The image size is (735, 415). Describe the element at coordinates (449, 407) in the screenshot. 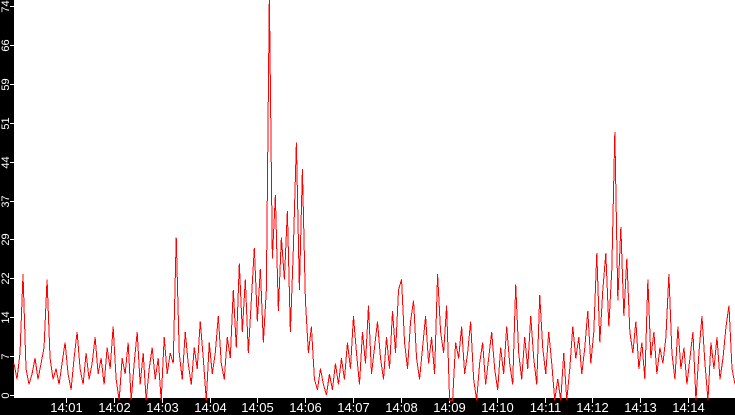

I see `x-tick-label: 14:09` at that location.